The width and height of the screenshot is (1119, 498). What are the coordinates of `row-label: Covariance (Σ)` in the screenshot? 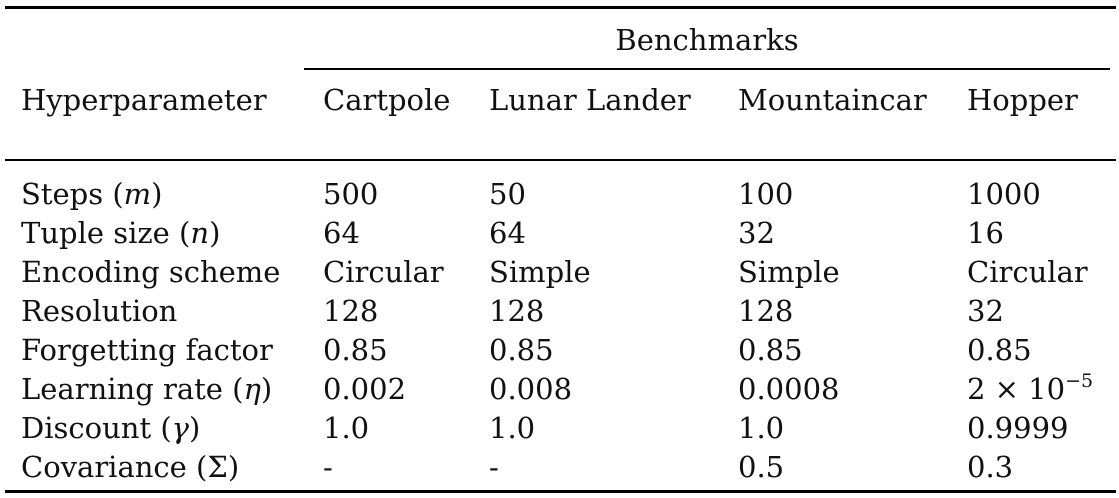 It's located at (130, 467).